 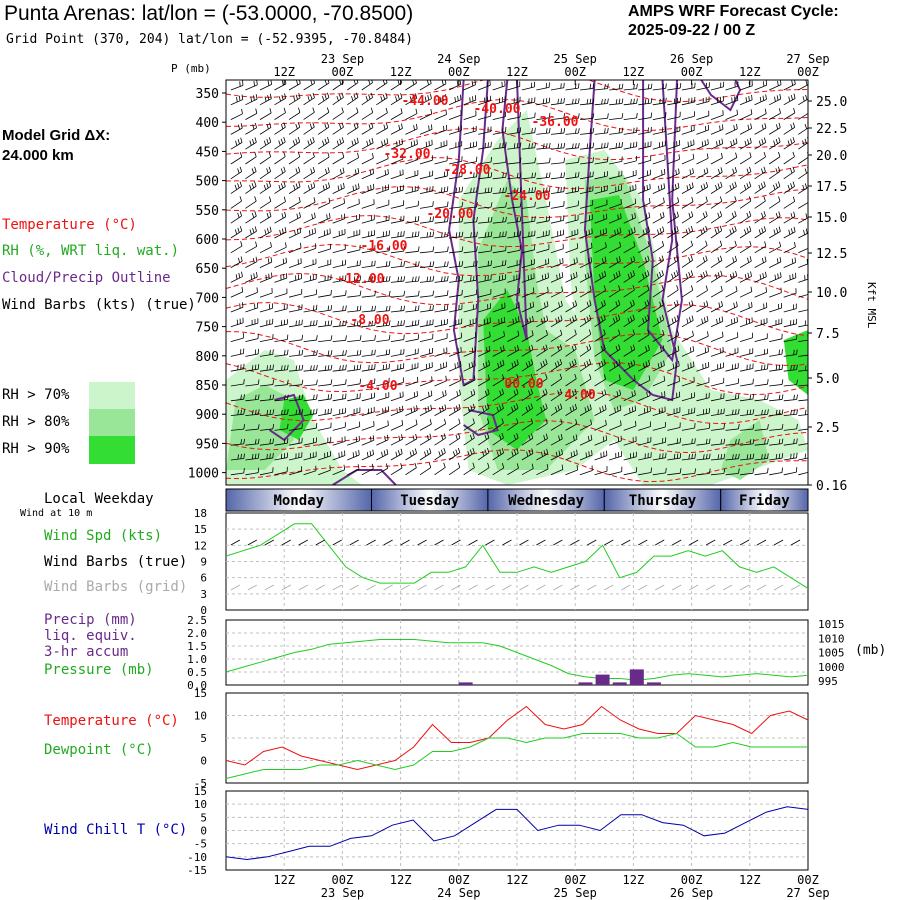 I want to click on top-date-label: 25 Sep, so click(x=575, y=59).